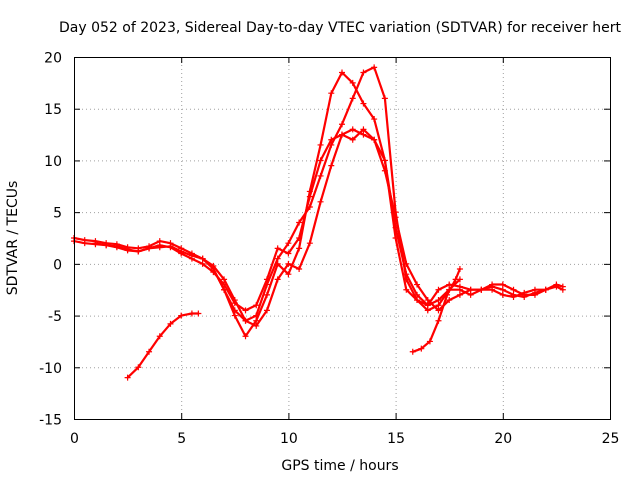  Describe the element at coordinates (181, 439) in the screenshot. I see `x-tick-label: 5` at that location.